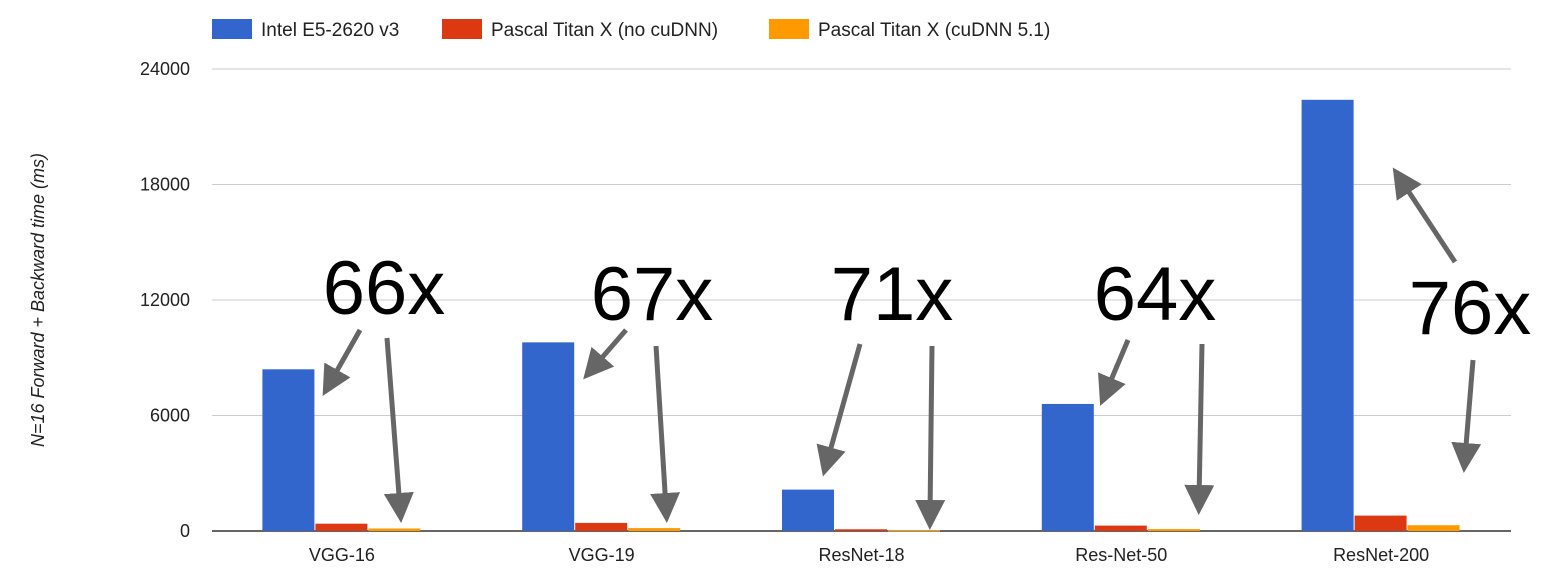  Describe the element at coordinates (1155, 294) in the screenshot. I see `speedup-annotation: 64x` at that location.